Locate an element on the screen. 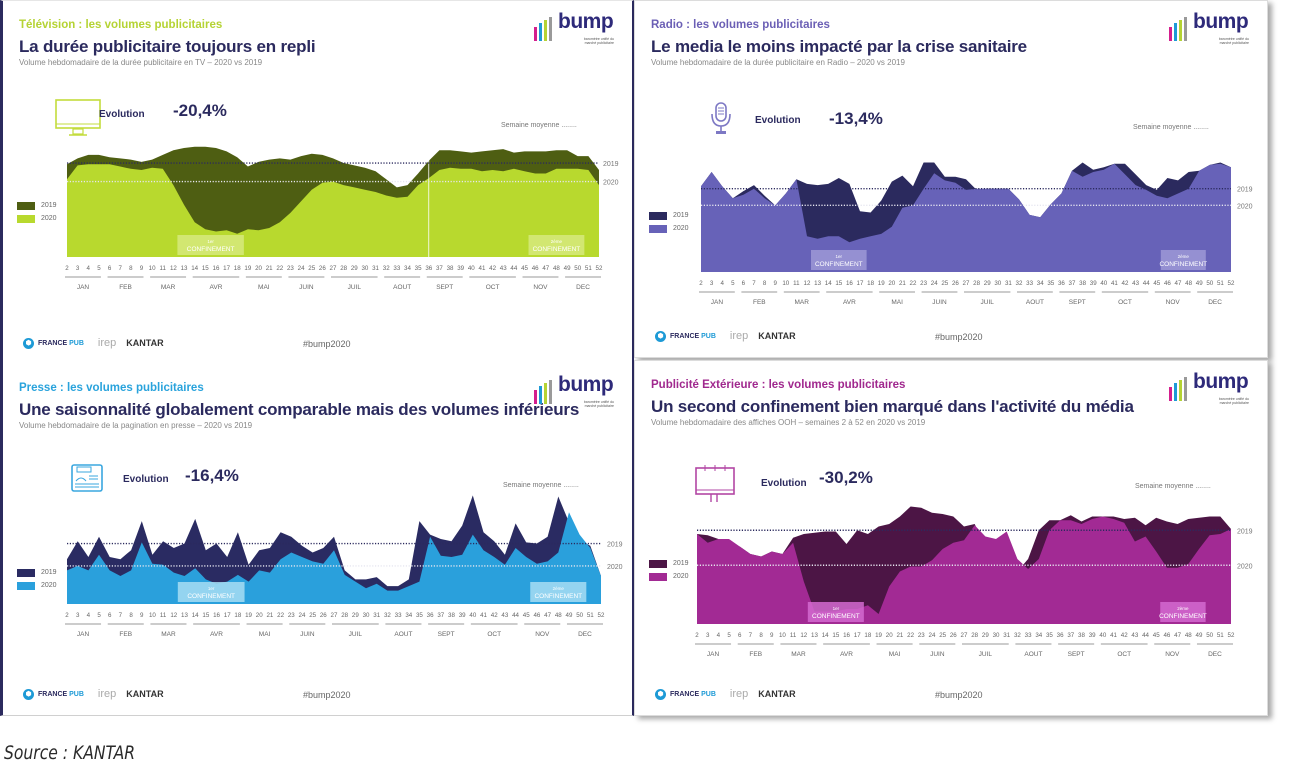  week-tick-label: 52 is located at coordinates (601, 615).